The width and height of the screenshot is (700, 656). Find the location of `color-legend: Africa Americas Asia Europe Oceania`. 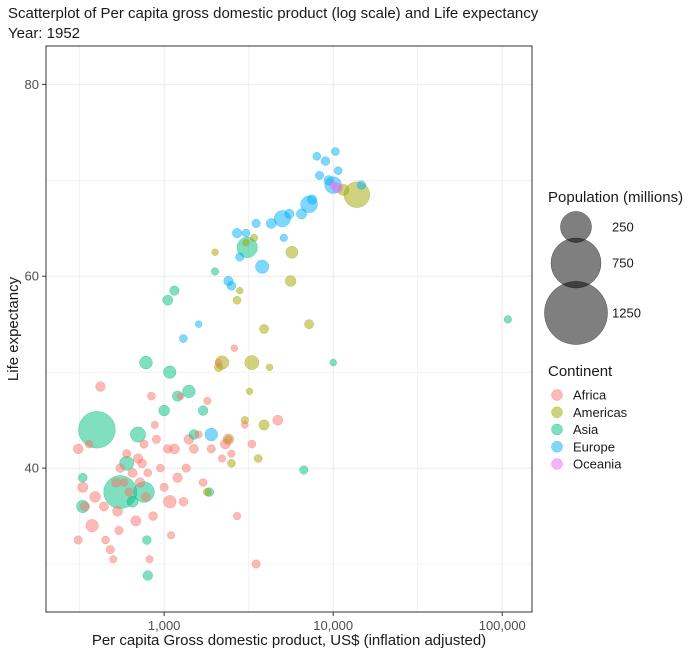

color-legend: Africa Americas Asia Europe Oceania is located at coordinates (589, 430).